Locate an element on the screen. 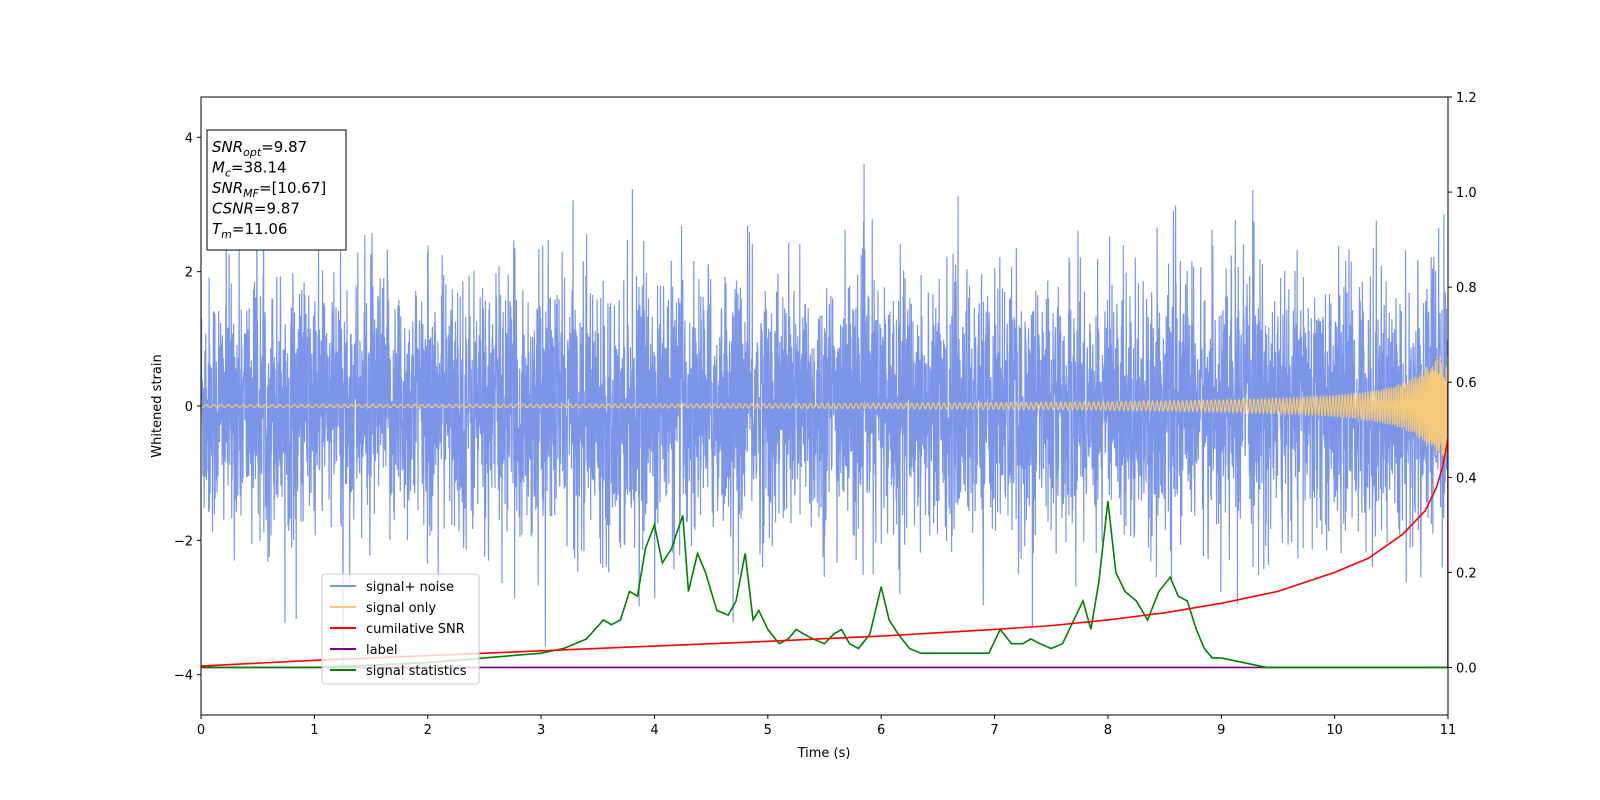 The width and height of the screenshot is (1600, 800). info-subscript: MF is located at coordinates (251, 193).